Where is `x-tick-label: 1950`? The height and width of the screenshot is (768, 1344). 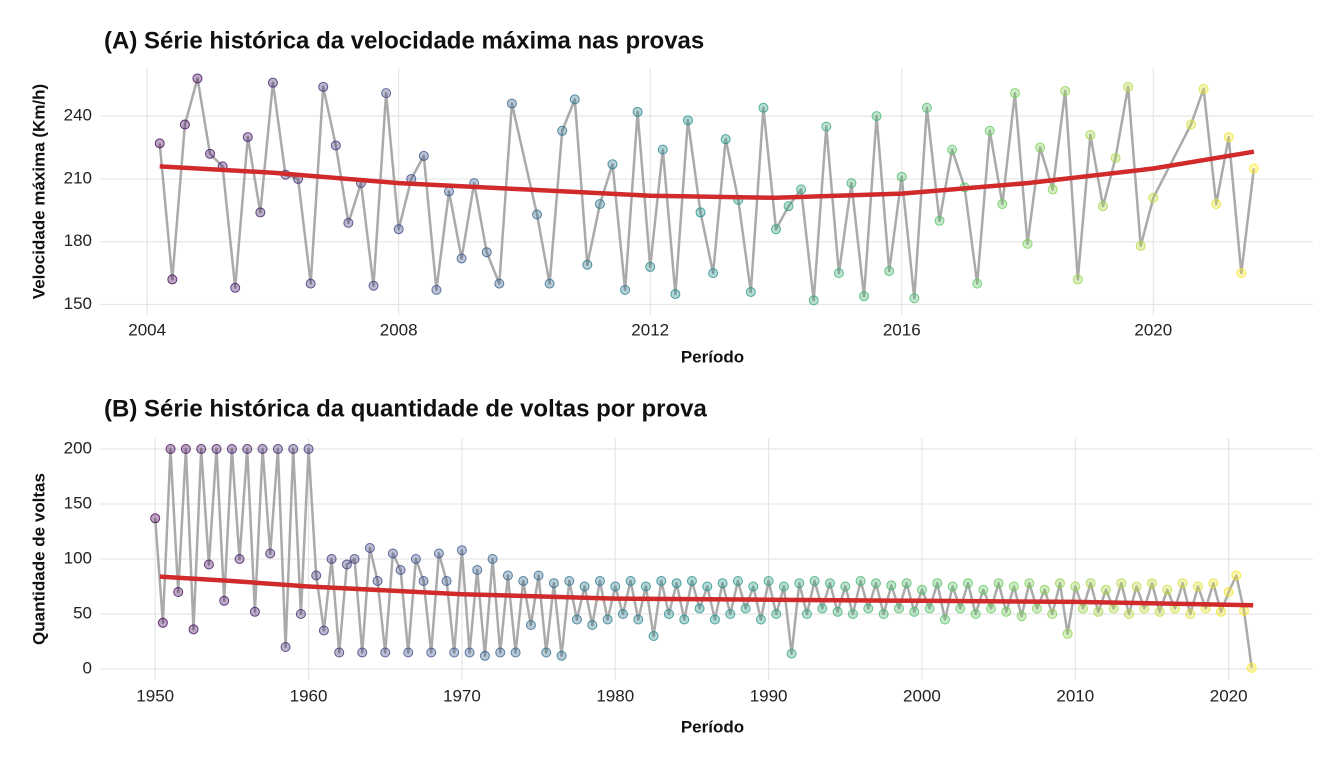 x-tick-label: 1950 is located at coordinates (155, 695).